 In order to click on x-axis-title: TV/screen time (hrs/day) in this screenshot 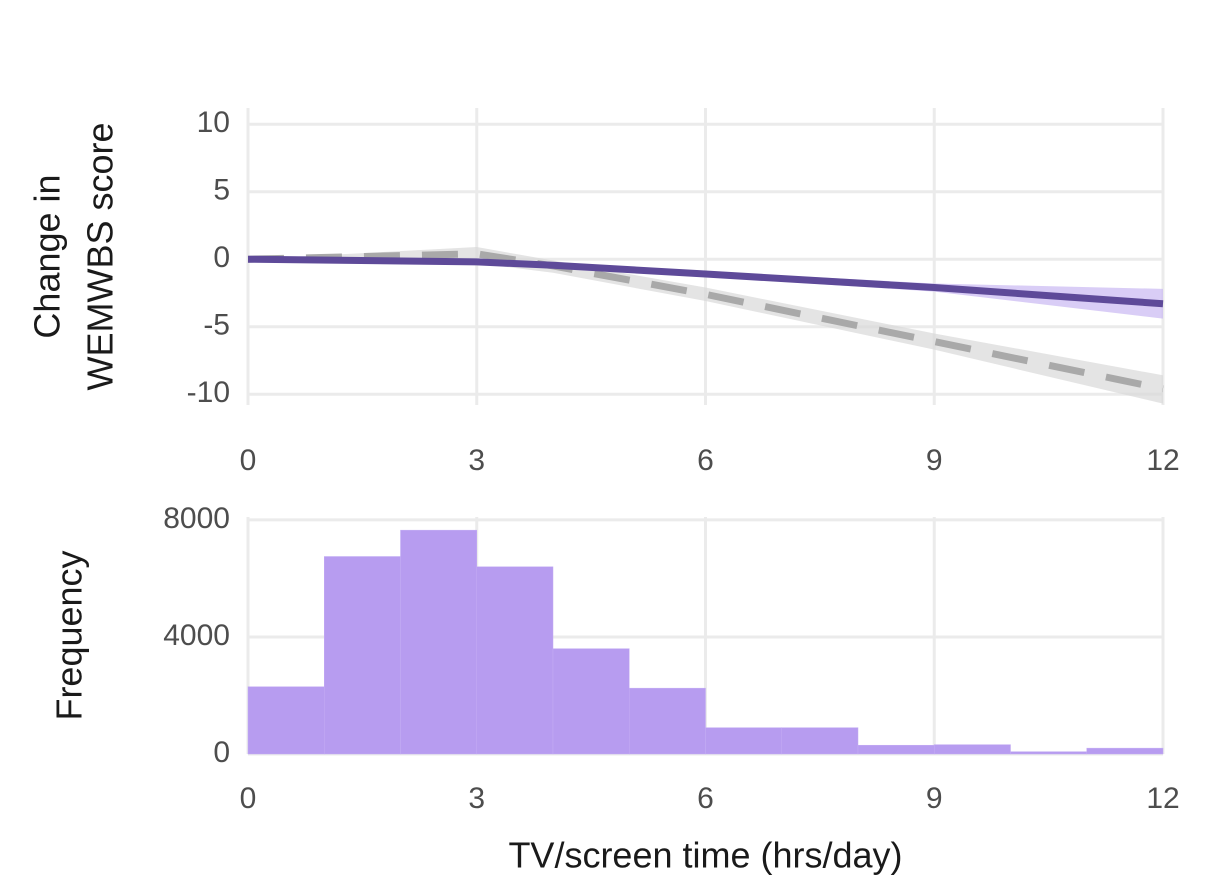, I will do `click(705, 855)`.